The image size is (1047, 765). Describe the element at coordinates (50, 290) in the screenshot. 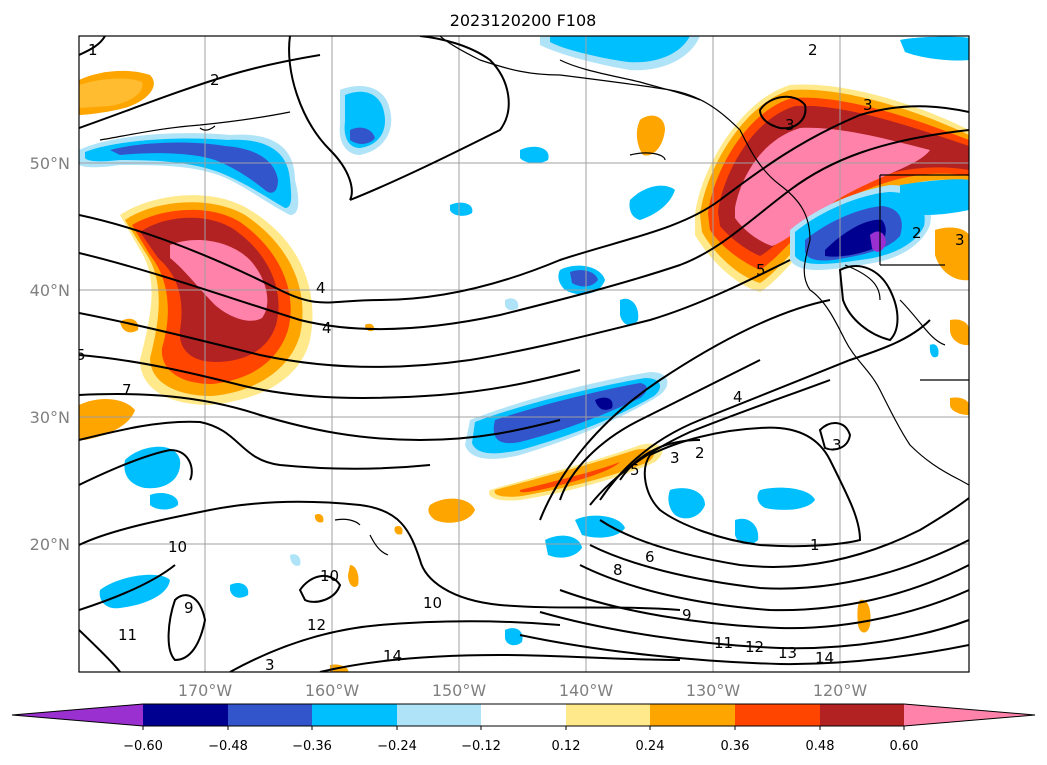

I see `lat-label: 40°N` at that location.